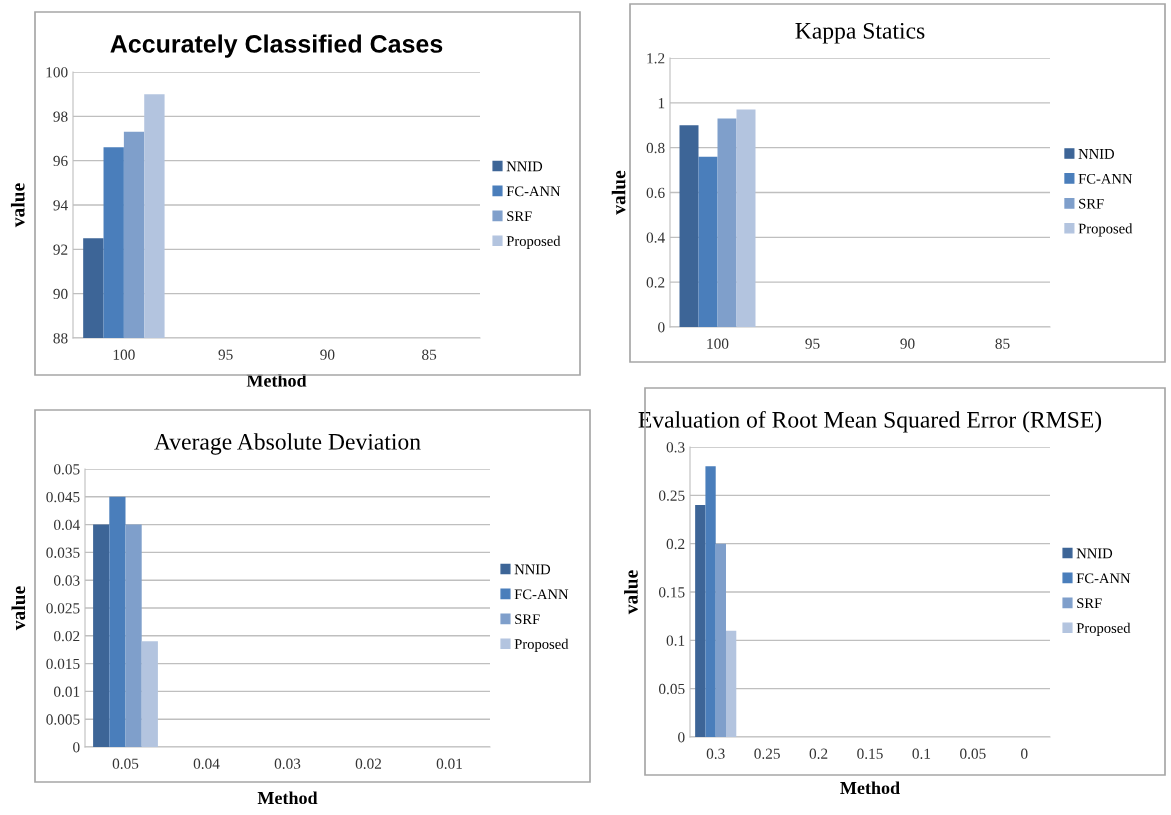  Describe the element at coordinates (60, 294) in the screenshot. I see `y-tick-label: 90` at that location.